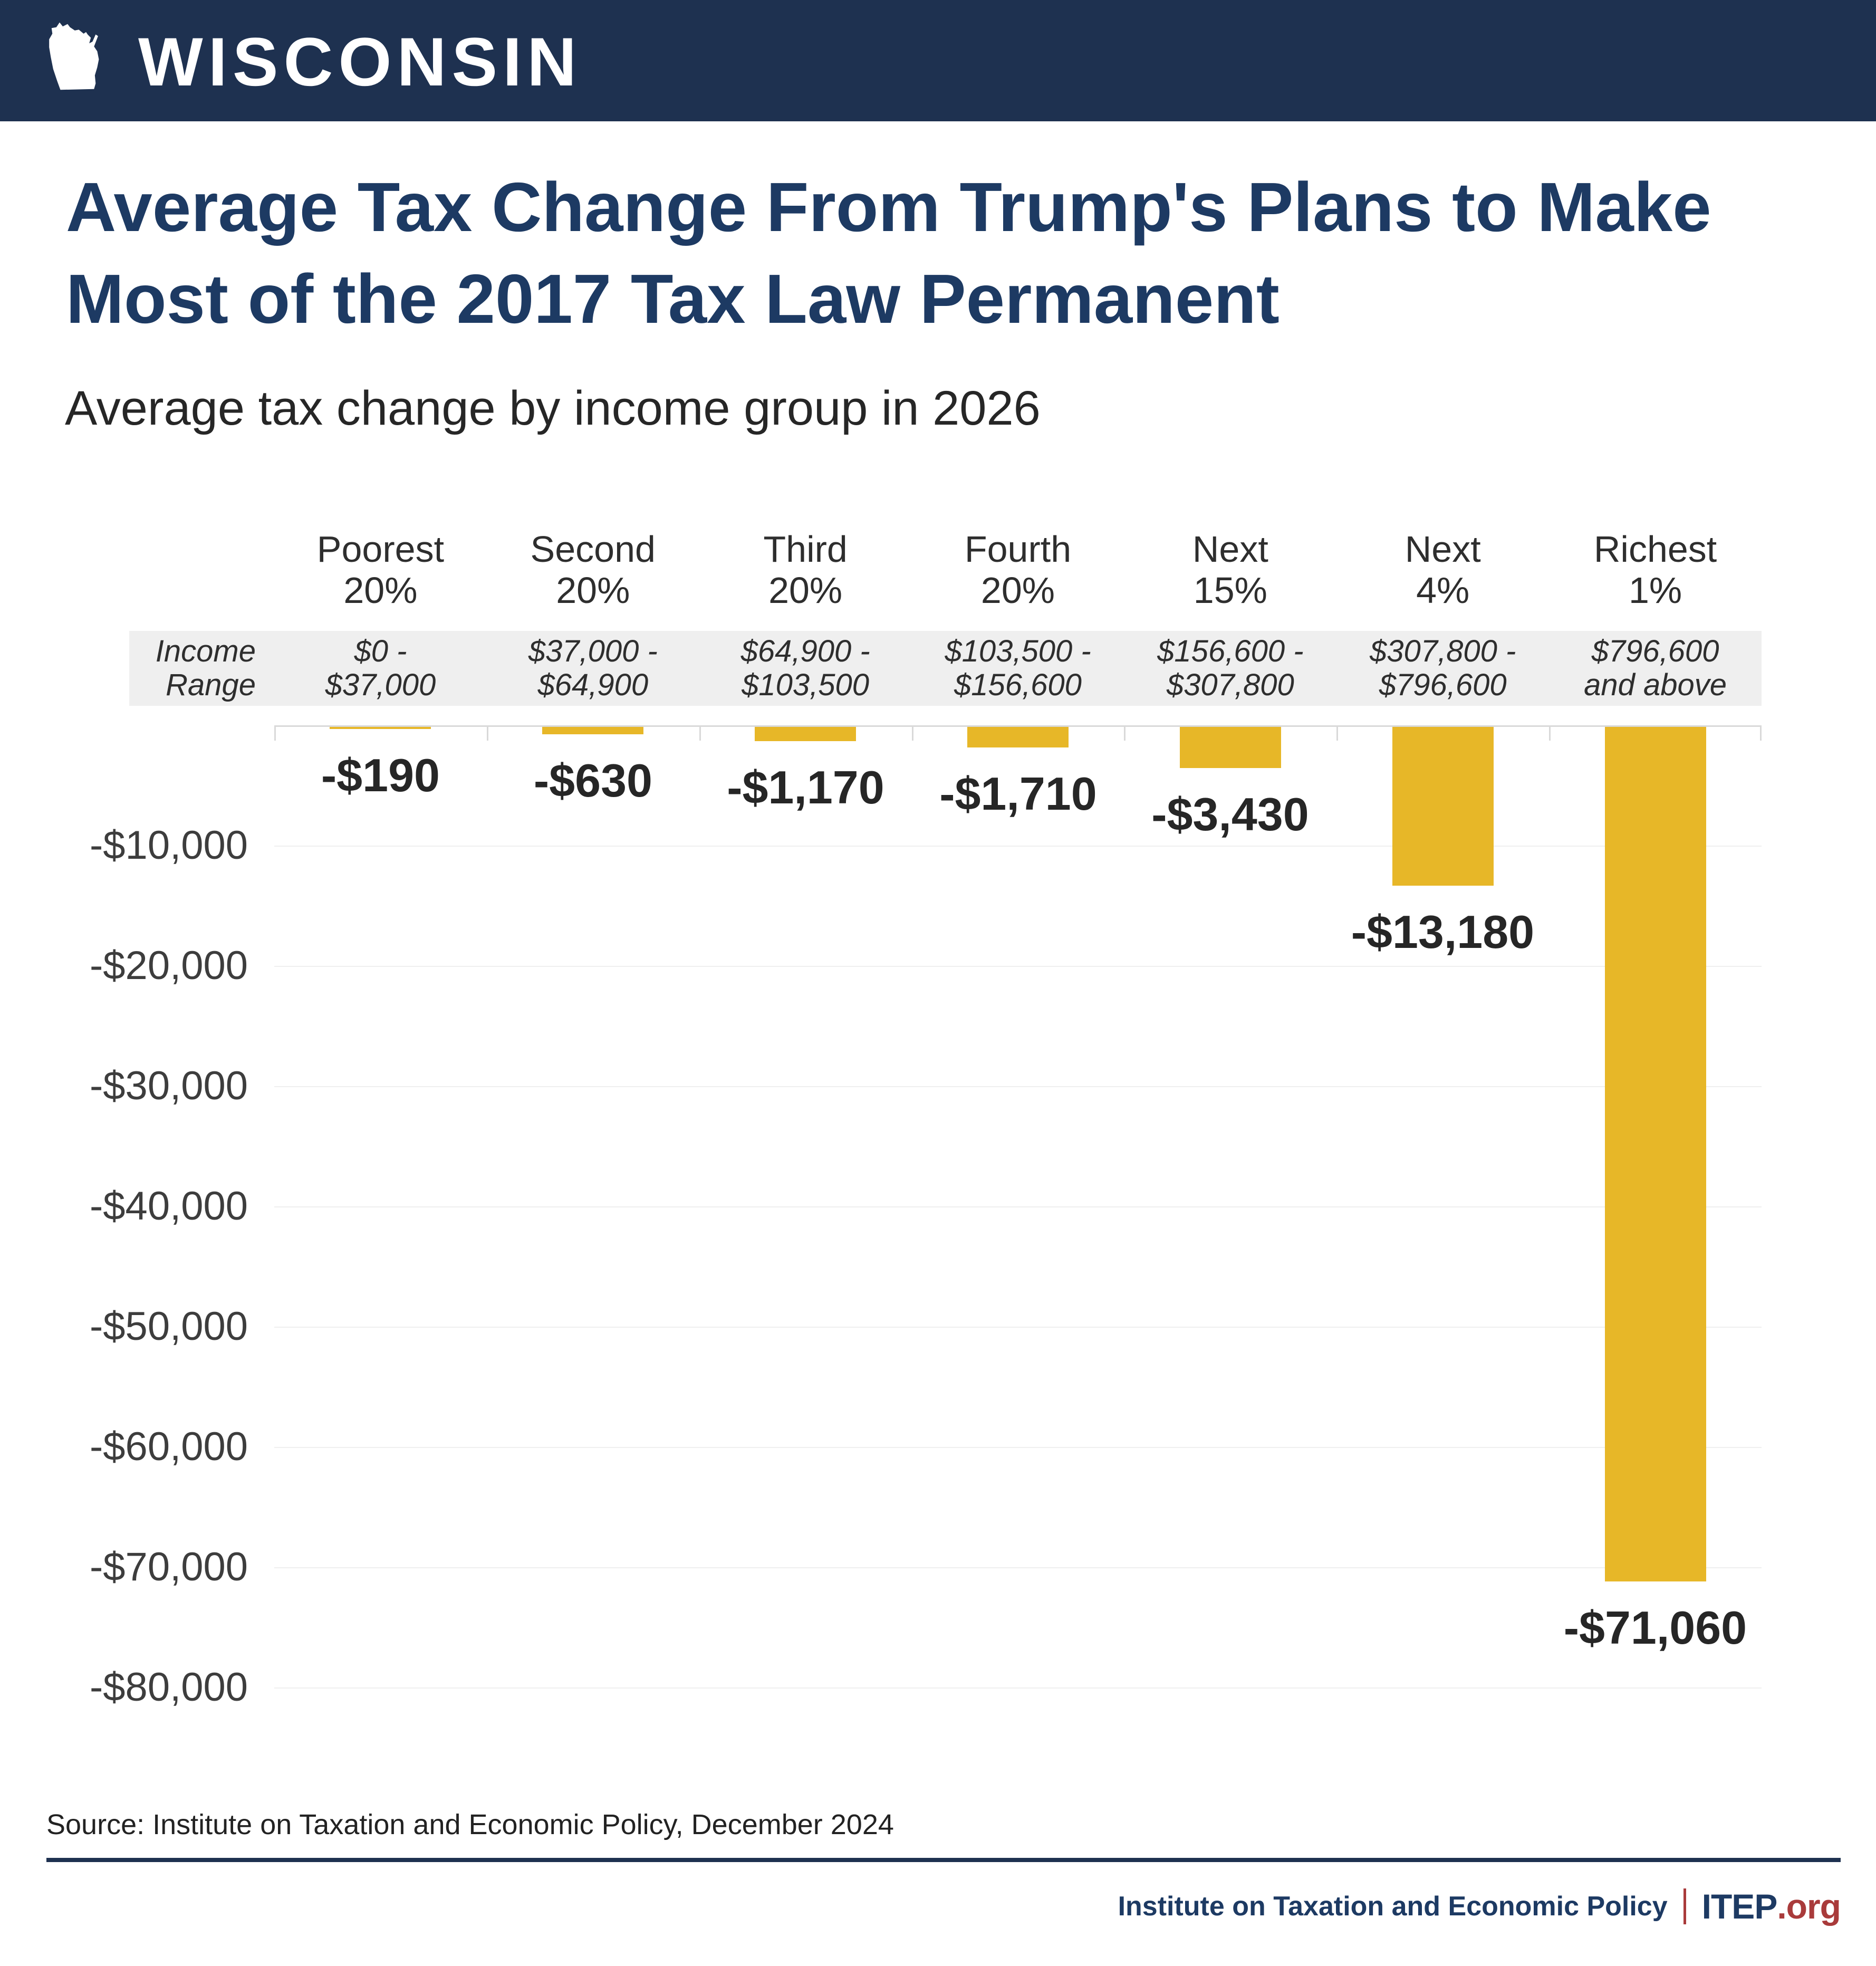 The width and height of the screenshot is (1876, 1966). What do you see at coordinates (211, 685) in the screenshot?
I see `income-range-row-label-line2: Range` at bounding box center [211, 685].